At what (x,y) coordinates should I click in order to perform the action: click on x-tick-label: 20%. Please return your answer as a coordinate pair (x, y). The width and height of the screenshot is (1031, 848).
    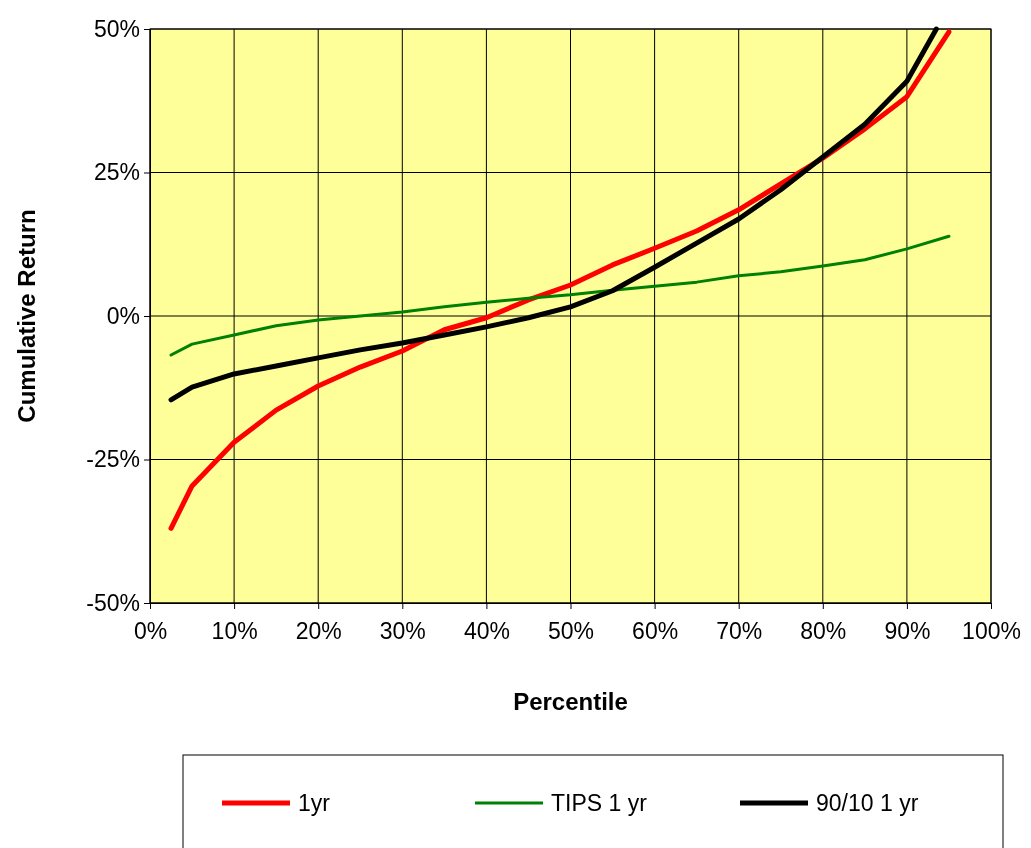
    Looking at the image, I should click on (318, 631).